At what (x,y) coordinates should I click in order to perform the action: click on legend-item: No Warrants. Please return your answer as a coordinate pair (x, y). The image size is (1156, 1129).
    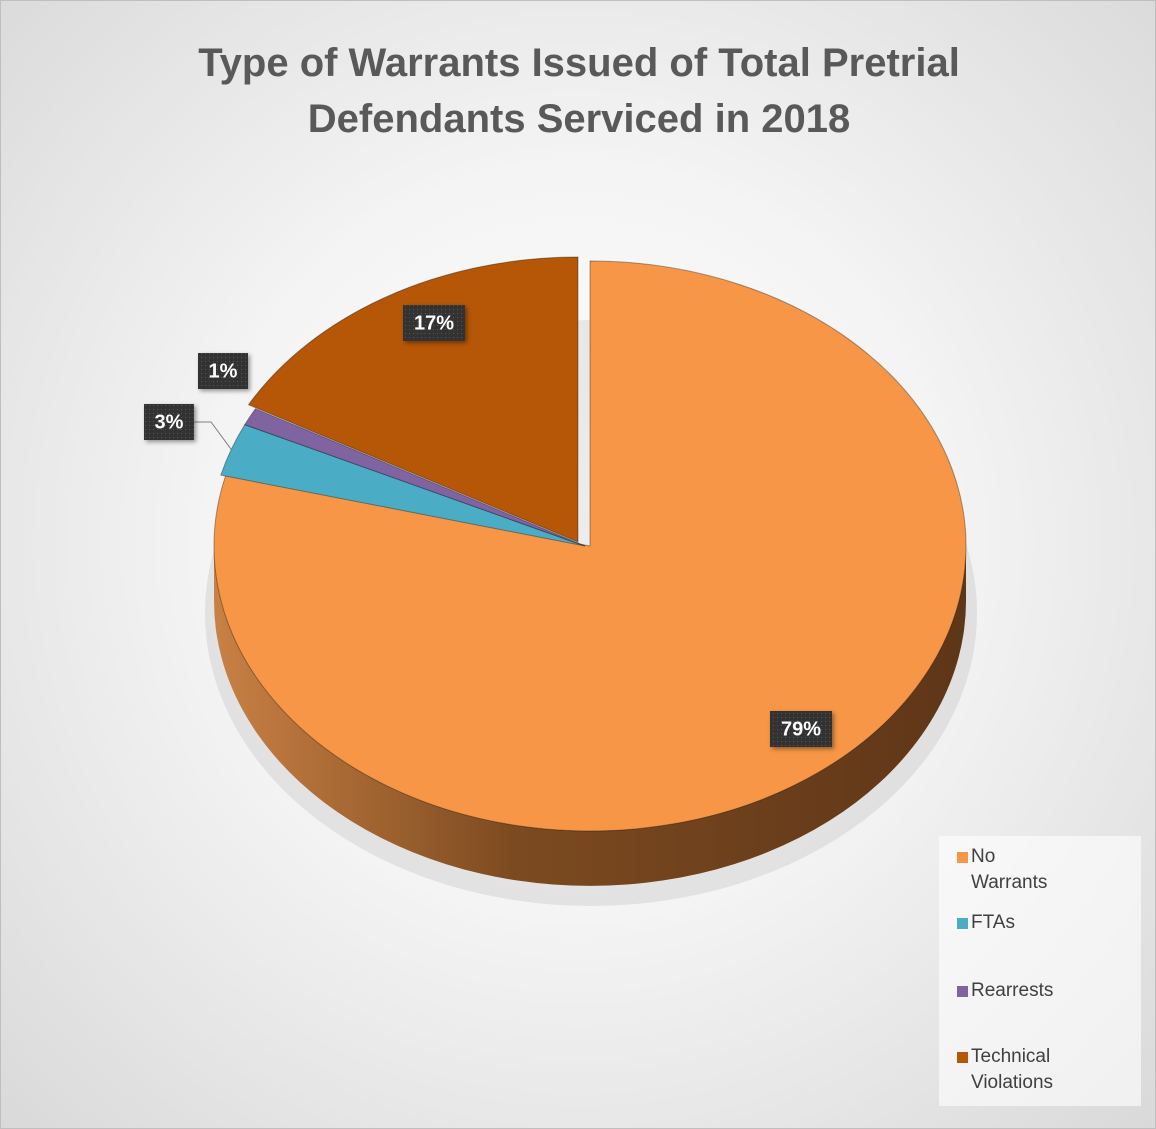
    Looking at the image, I should click on (1044, 870).